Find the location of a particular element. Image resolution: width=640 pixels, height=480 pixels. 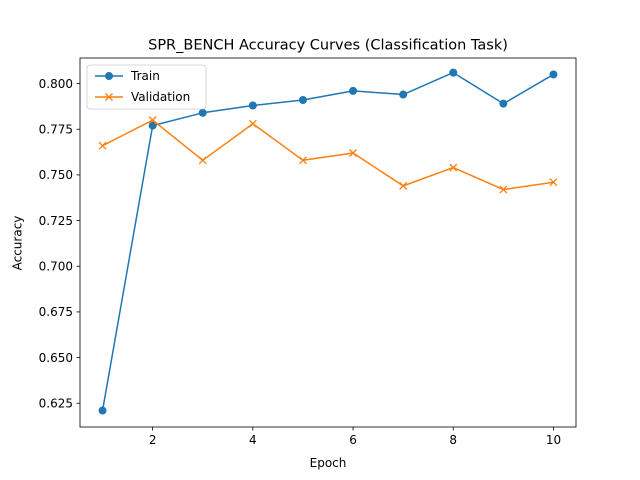

y-tick-label: 0.800 is located at coordinates (56, 84).